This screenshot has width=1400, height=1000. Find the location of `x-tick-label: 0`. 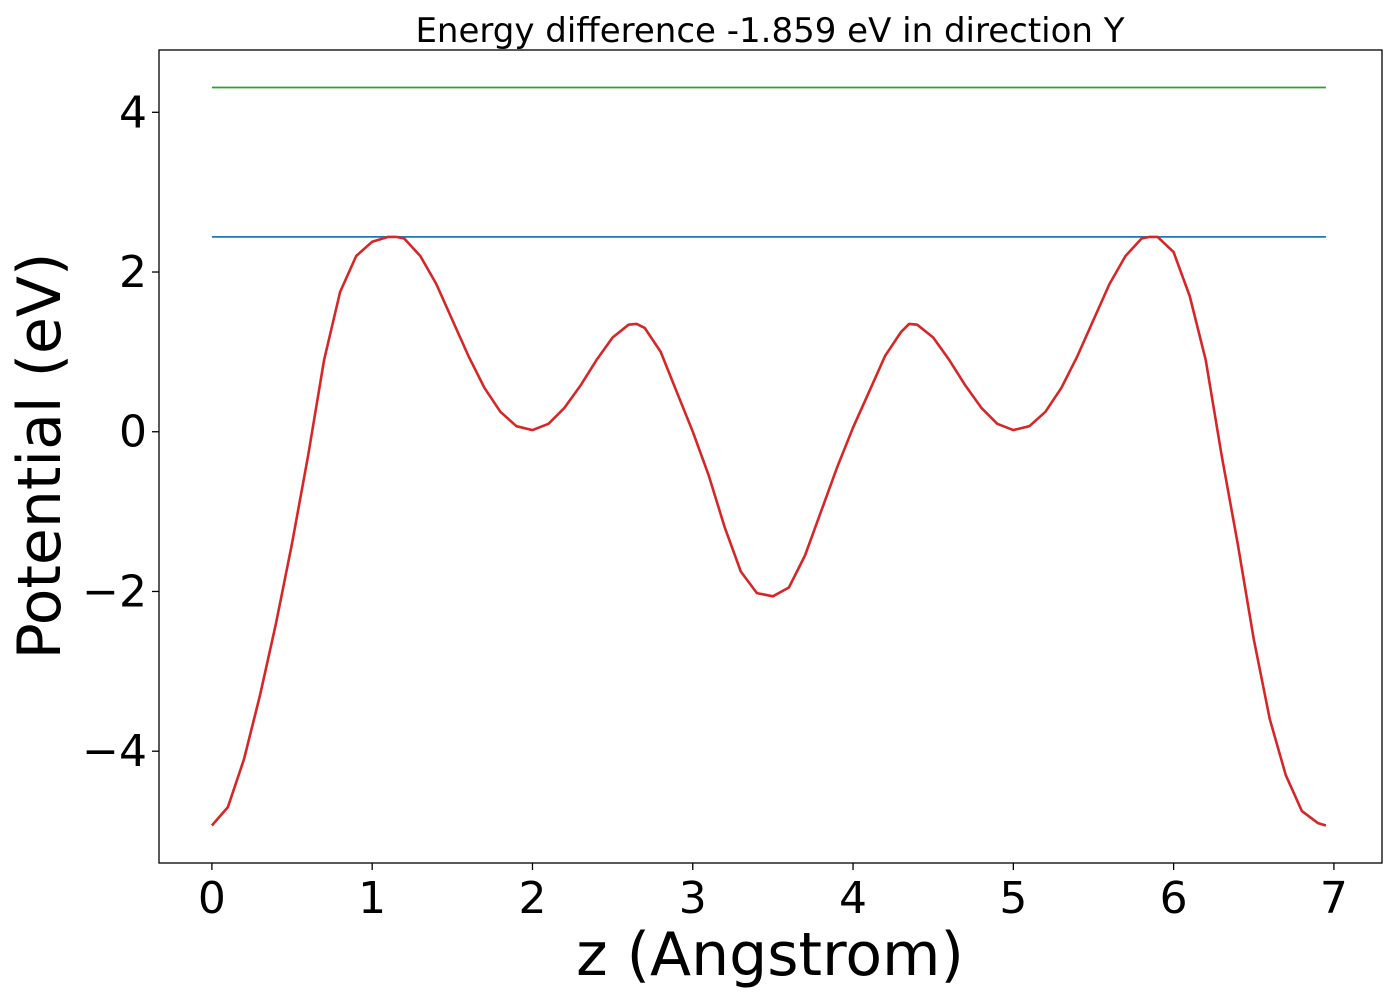

x-tick-label: 0 is located at coordinates (212, 898).